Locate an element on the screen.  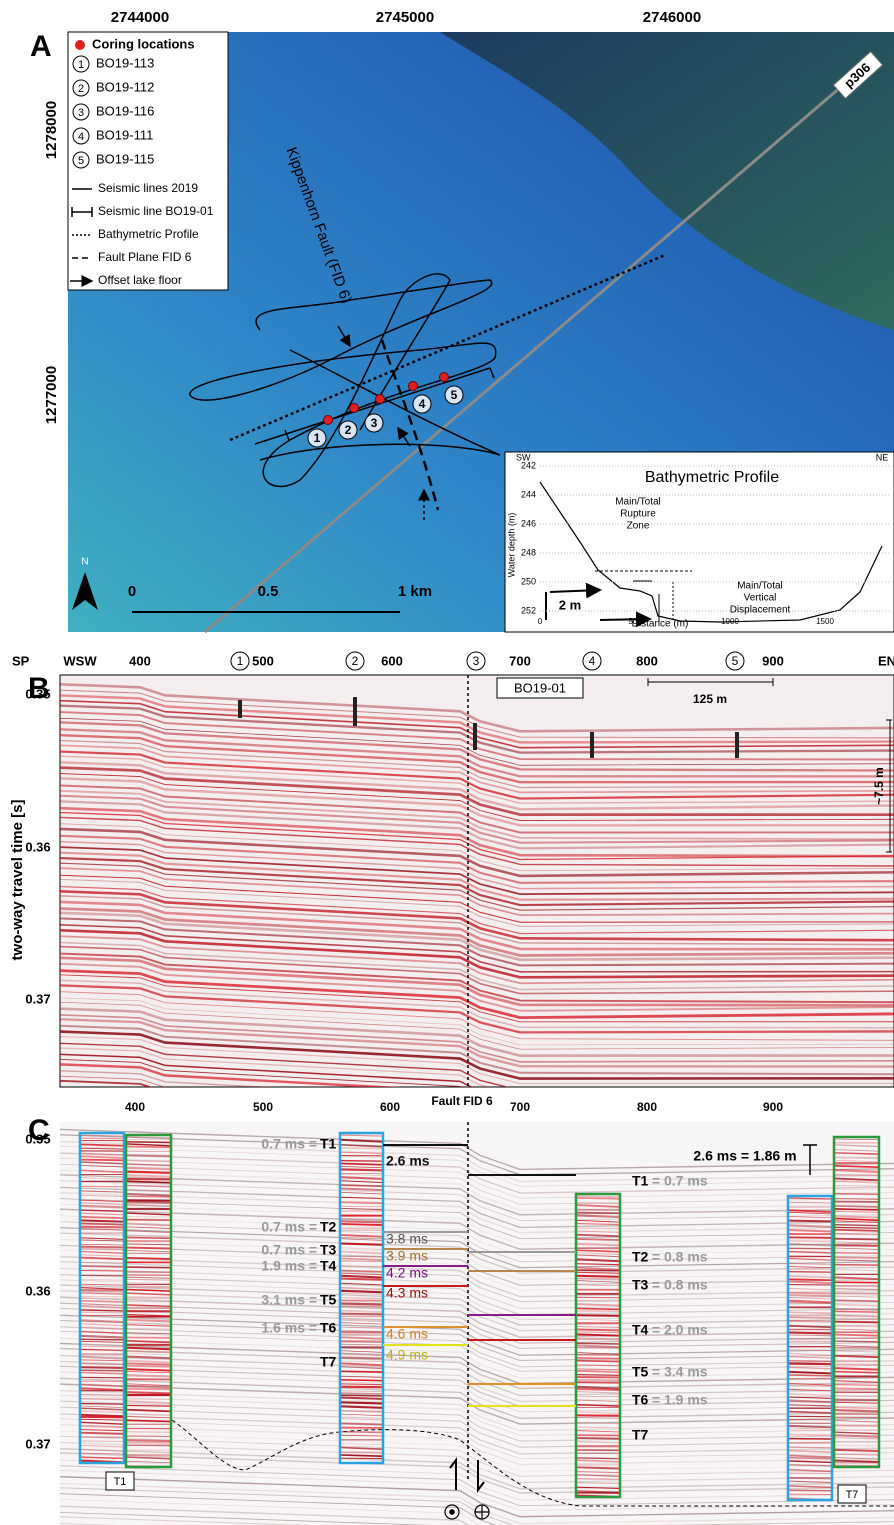
pick-value: 2.0 ms is located at coordinates (686, 1330).